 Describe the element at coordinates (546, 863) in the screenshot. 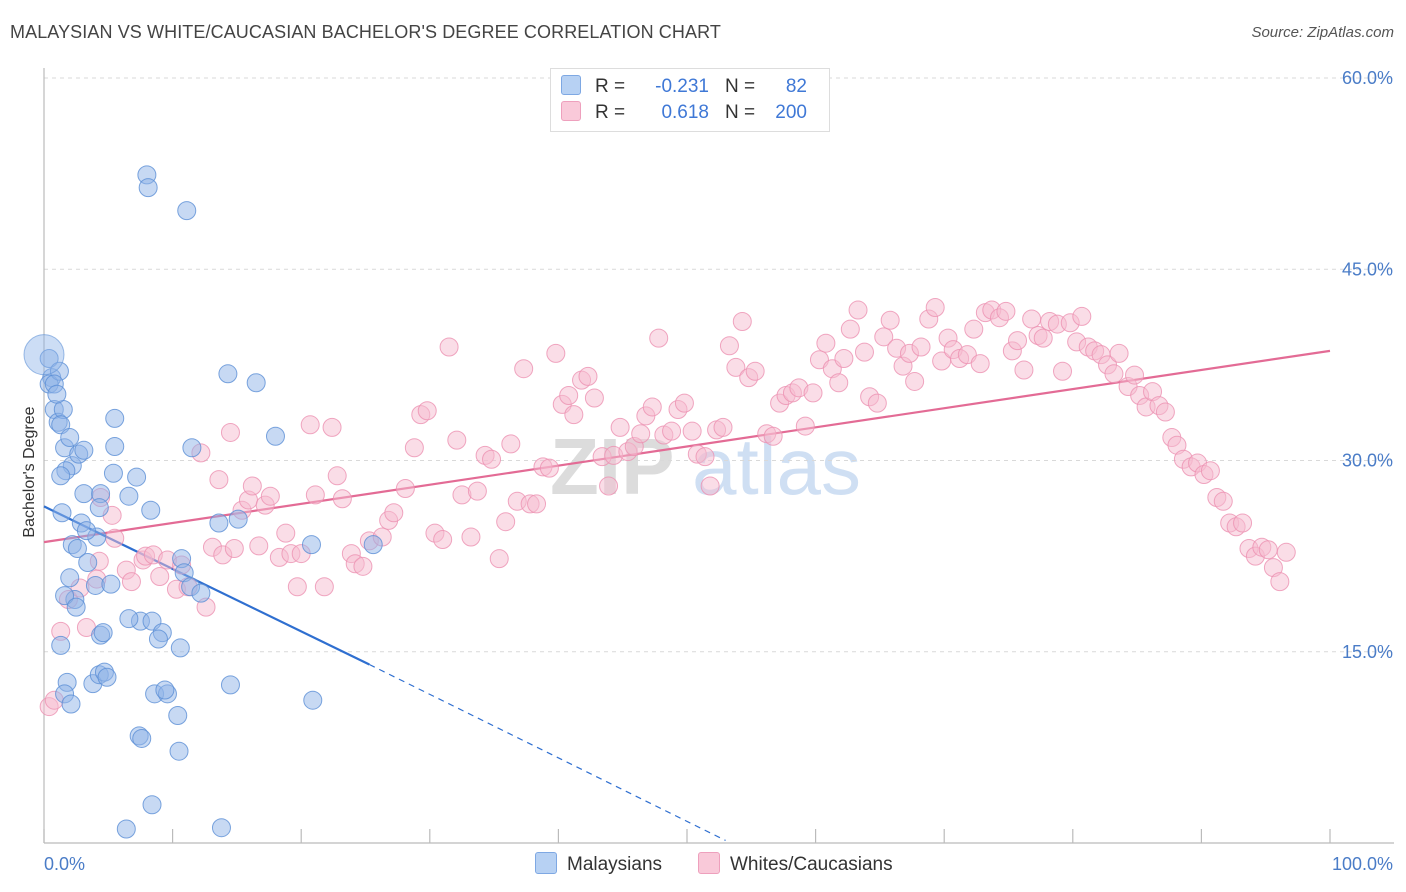

I see `series-swatch-malaysians` at that location.